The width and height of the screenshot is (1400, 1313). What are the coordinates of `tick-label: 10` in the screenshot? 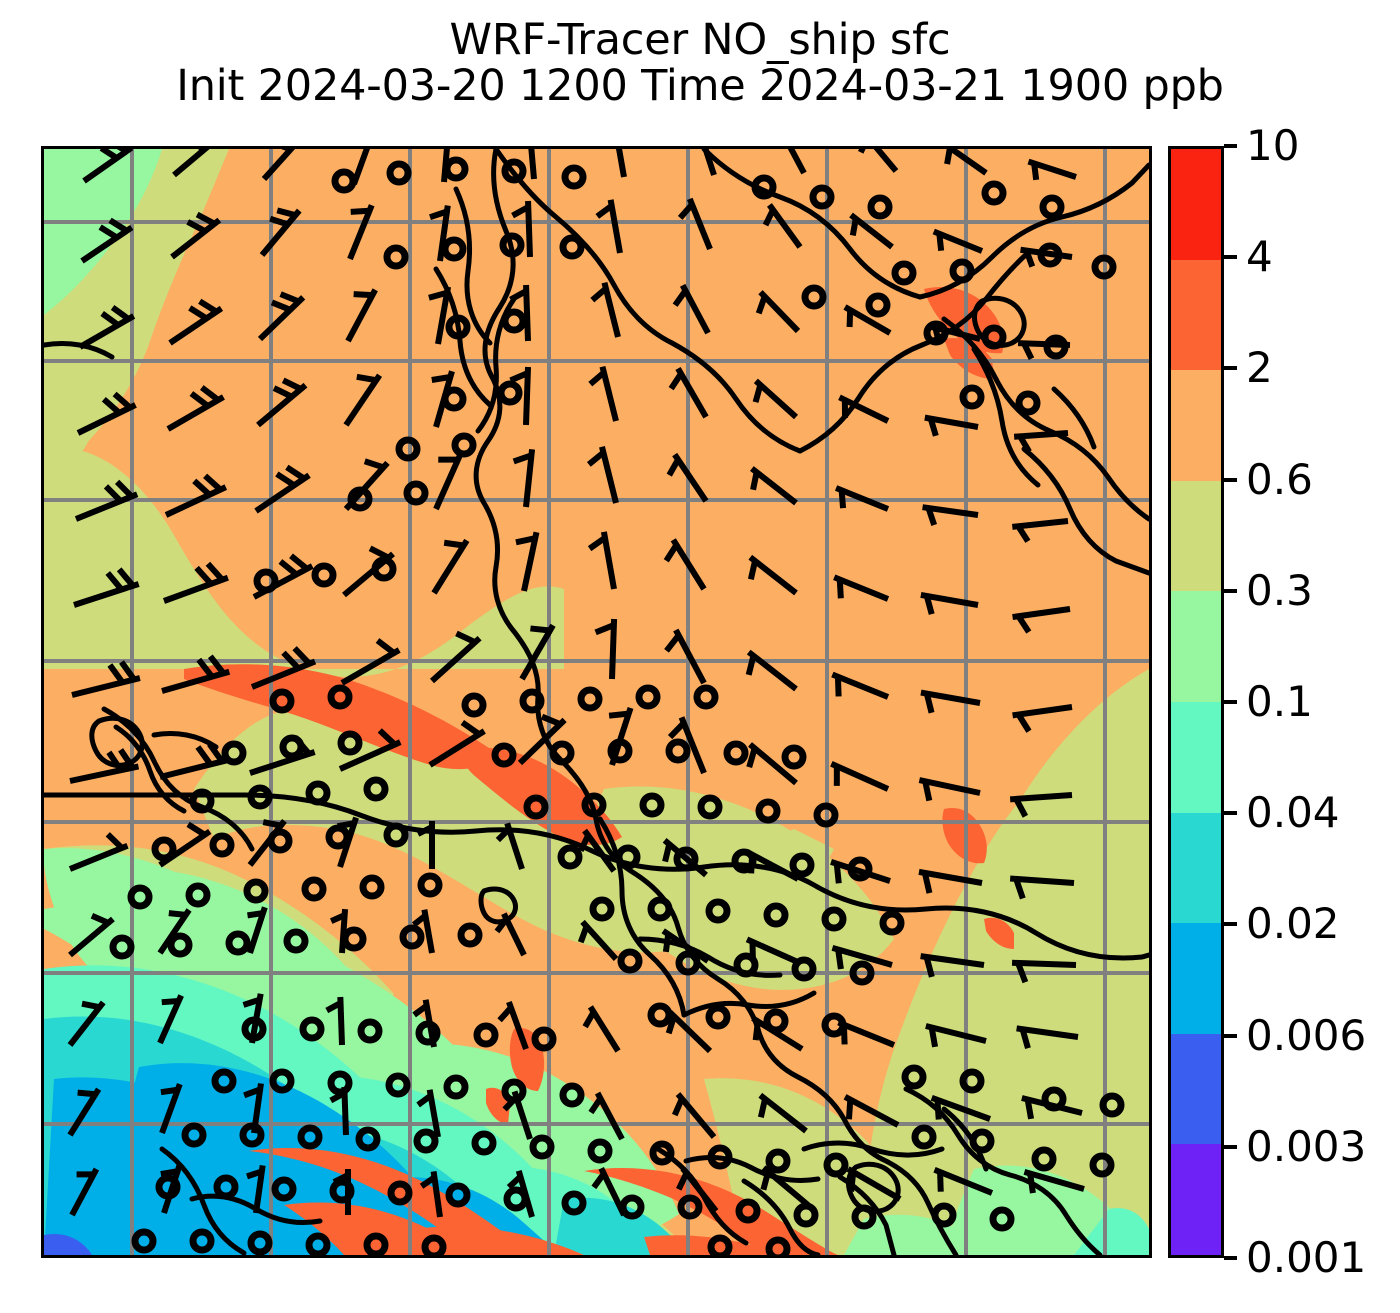 It's located at (1273, 145).